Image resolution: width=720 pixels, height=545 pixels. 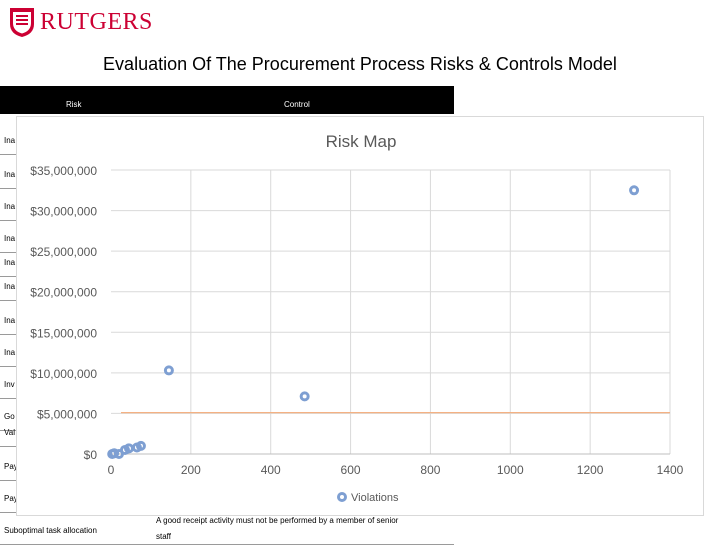 What do you see at coordinates (63, 374) in the screenshot?
I see `y-tick-label: $10,000,000` at bounding box center [63, 374].